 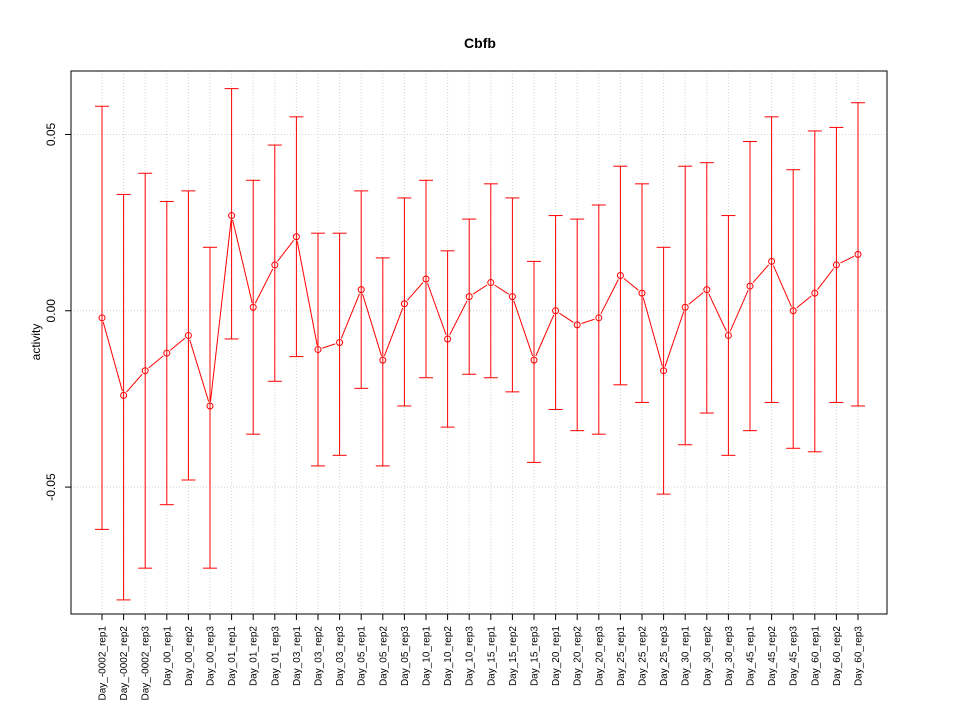 What do you see at coordinates (621, 656) in the screenshot?
I see `x-tick-label: Day_25_rep1` at bounding box center [621, 656].